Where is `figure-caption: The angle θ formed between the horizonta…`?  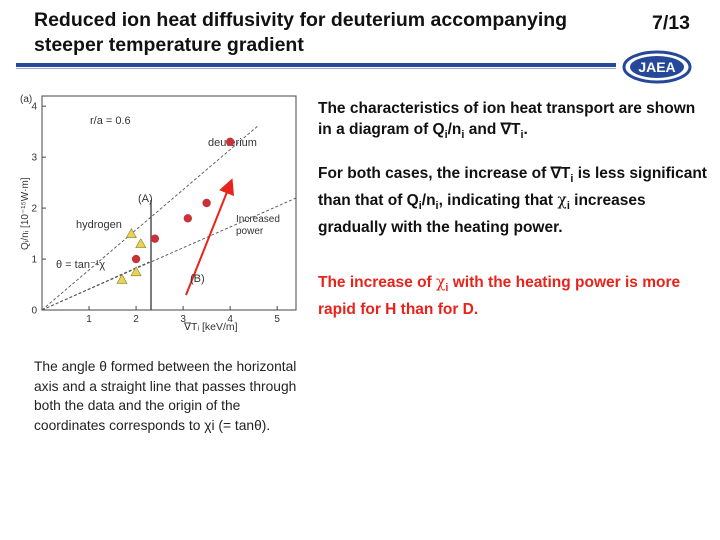
figure-caption: The angle θ formed between the horizonta… is located at coordinates (165, 396).